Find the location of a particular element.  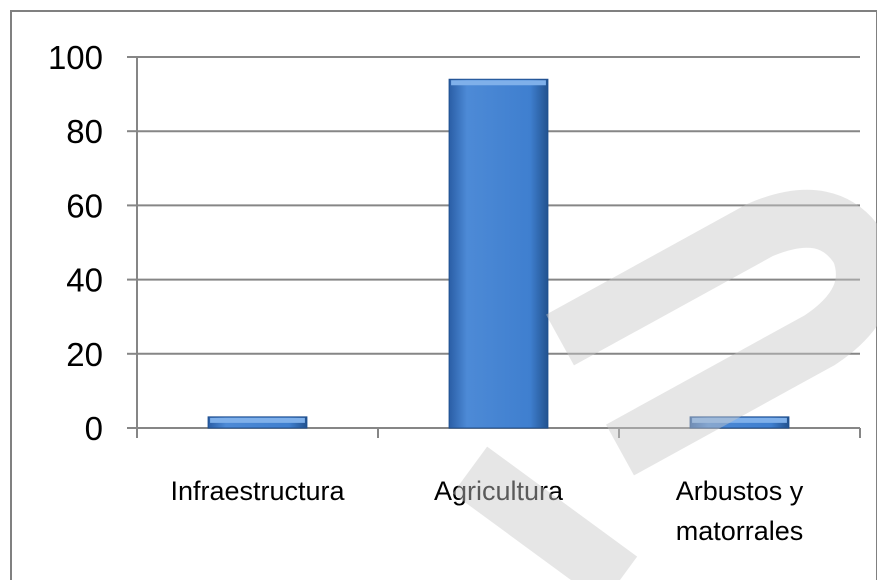

x-tick-label: Agricultura is located at coordinates (499, 491).